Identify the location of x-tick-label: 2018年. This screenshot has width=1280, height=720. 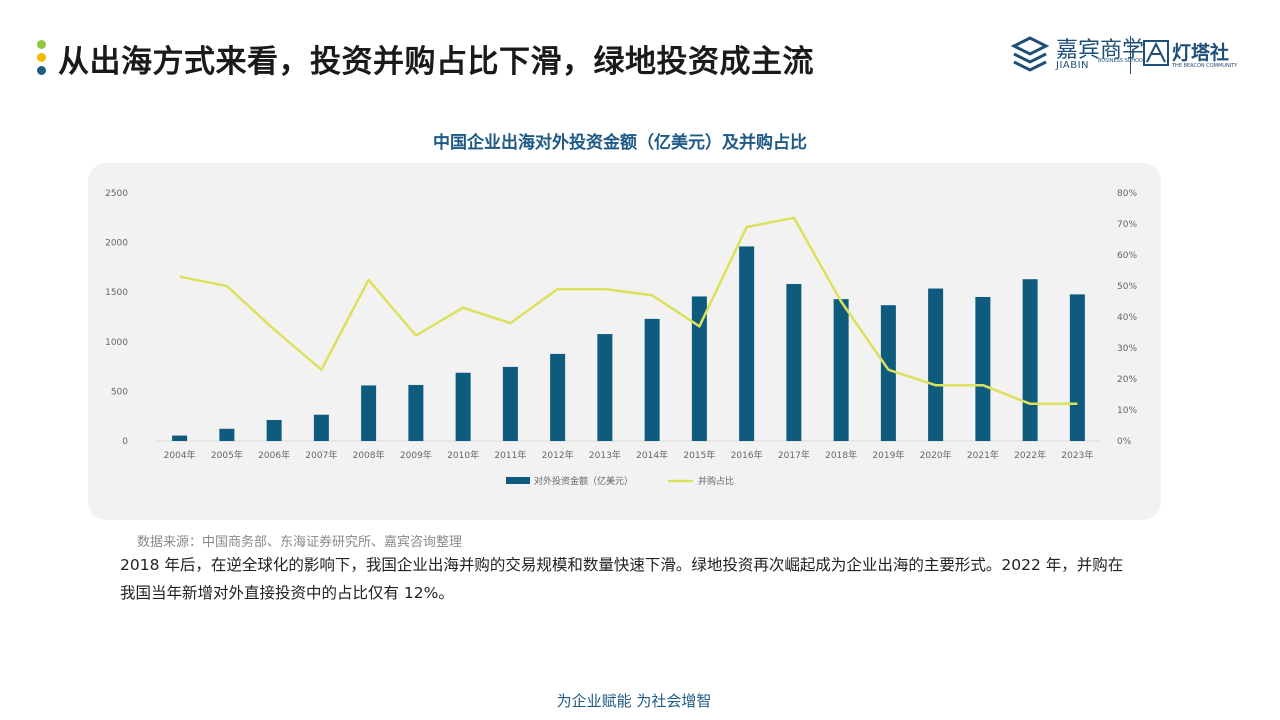
(841, 455).